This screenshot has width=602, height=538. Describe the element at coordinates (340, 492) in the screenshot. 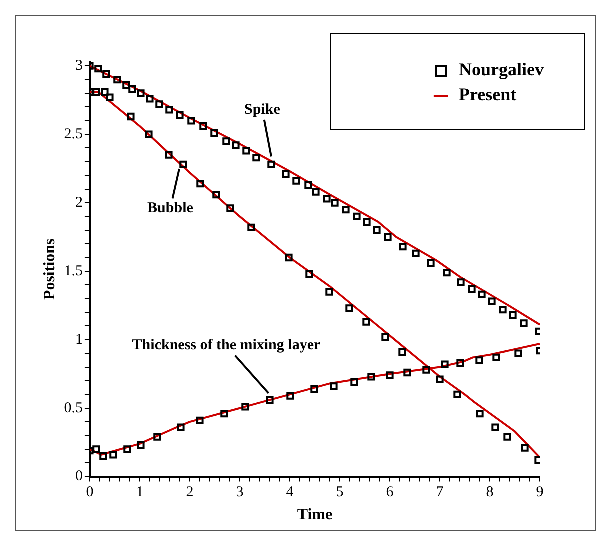

I see `x-tick-label: 5` at that location.